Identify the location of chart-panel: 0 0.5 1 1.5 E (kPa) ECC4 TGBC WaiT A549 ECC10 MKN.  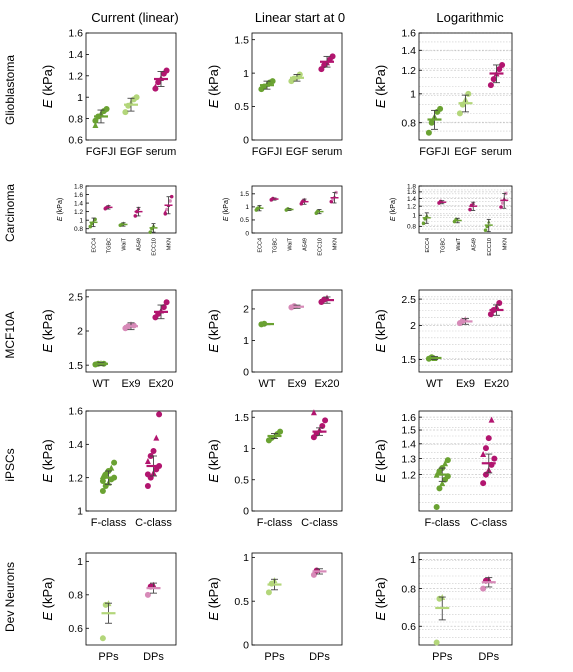
(283, 220).